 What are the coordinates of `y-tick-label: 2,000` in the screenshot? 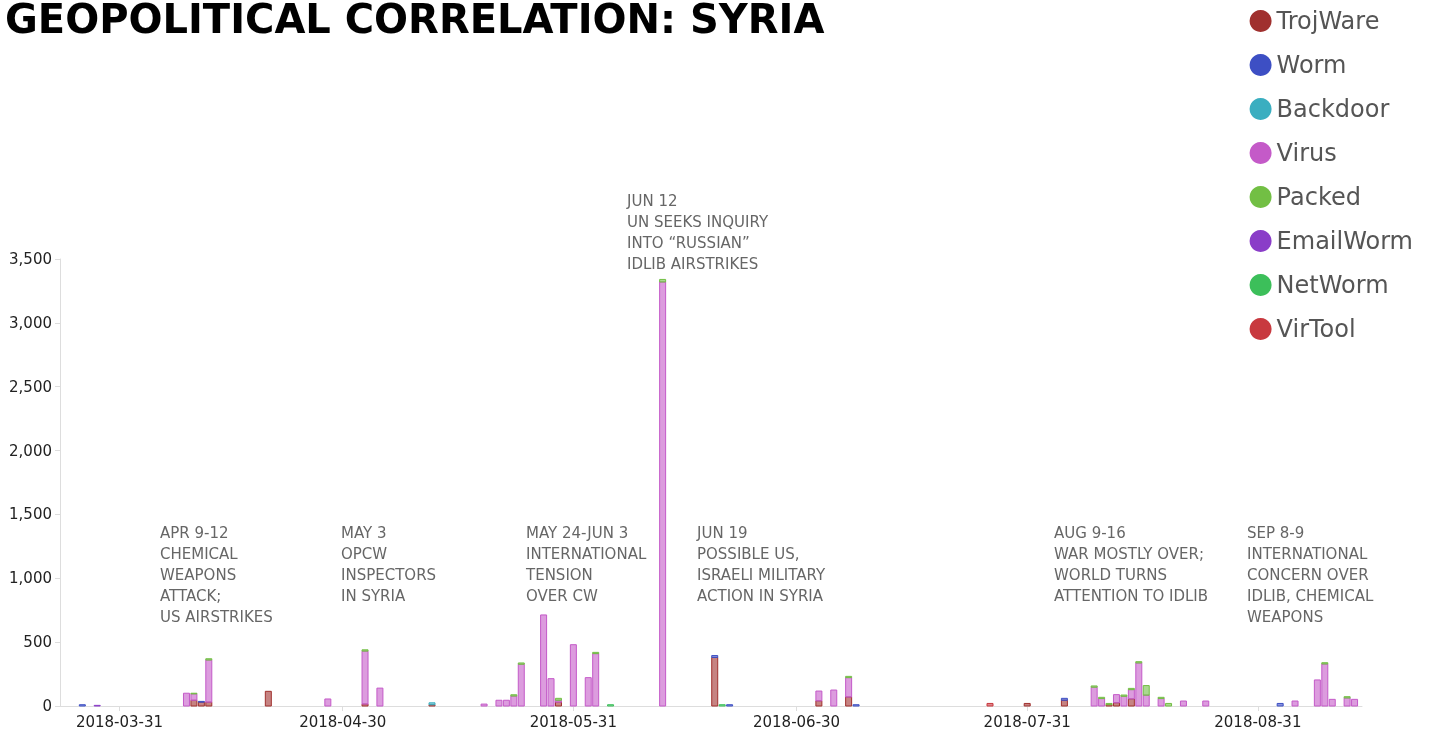 It's located at (30, 450).